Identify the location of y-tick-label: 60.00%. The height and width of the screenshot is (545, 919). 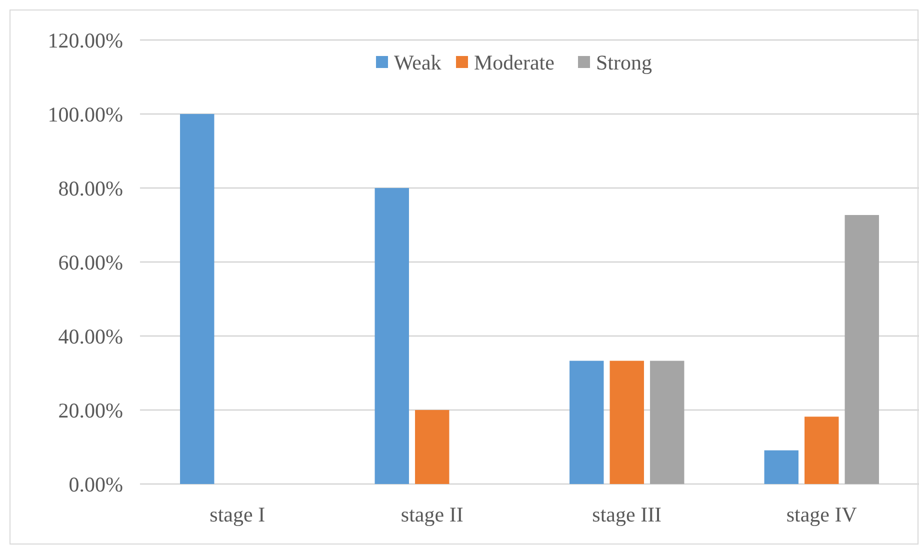
(90, 262).